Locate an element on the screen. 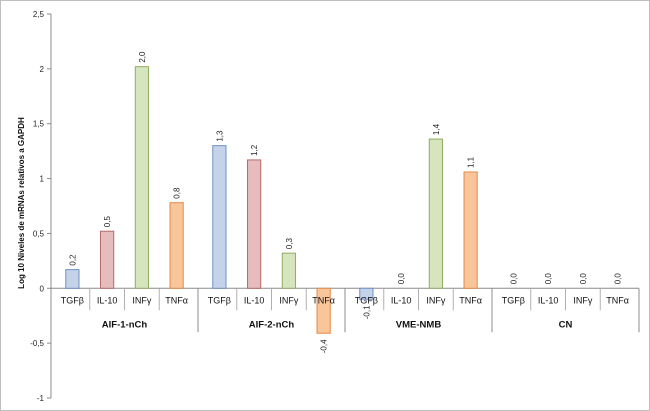 The height and width of the screenshot is (411, 650). data-label: 2,0 is located at coordinates (142, 57).